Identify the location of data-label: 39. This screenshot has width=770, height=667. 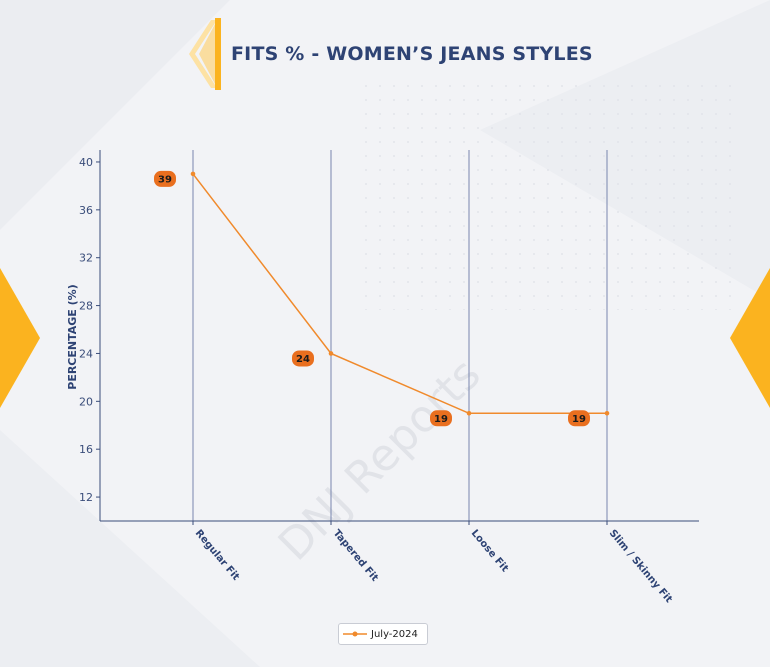
(165, 179).